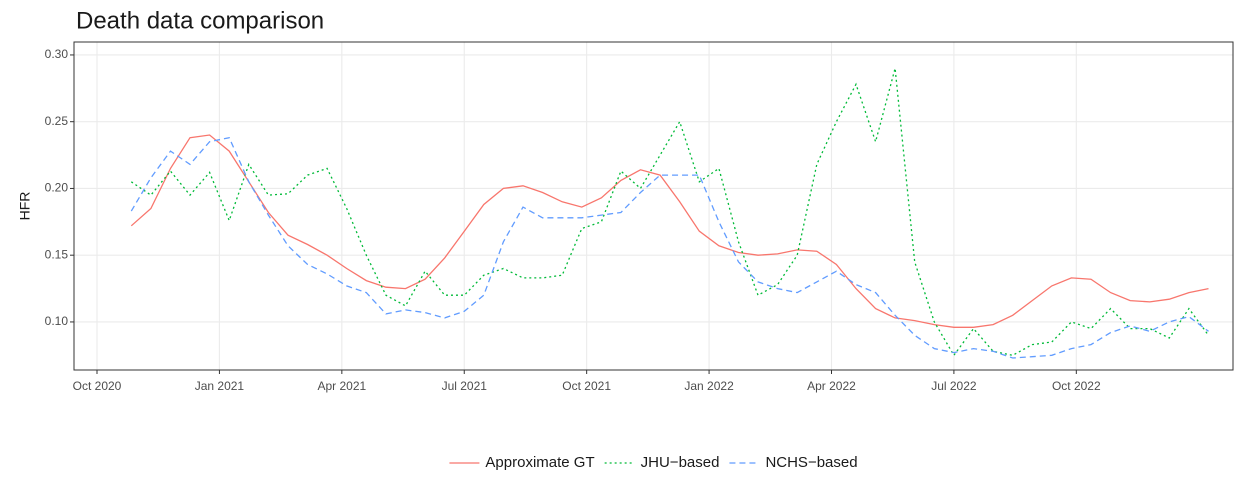  What do you see at coordinates (57, 321) in the screenshot?
I see `y-tick-label: 0.10` at bounding box center [57, 321].